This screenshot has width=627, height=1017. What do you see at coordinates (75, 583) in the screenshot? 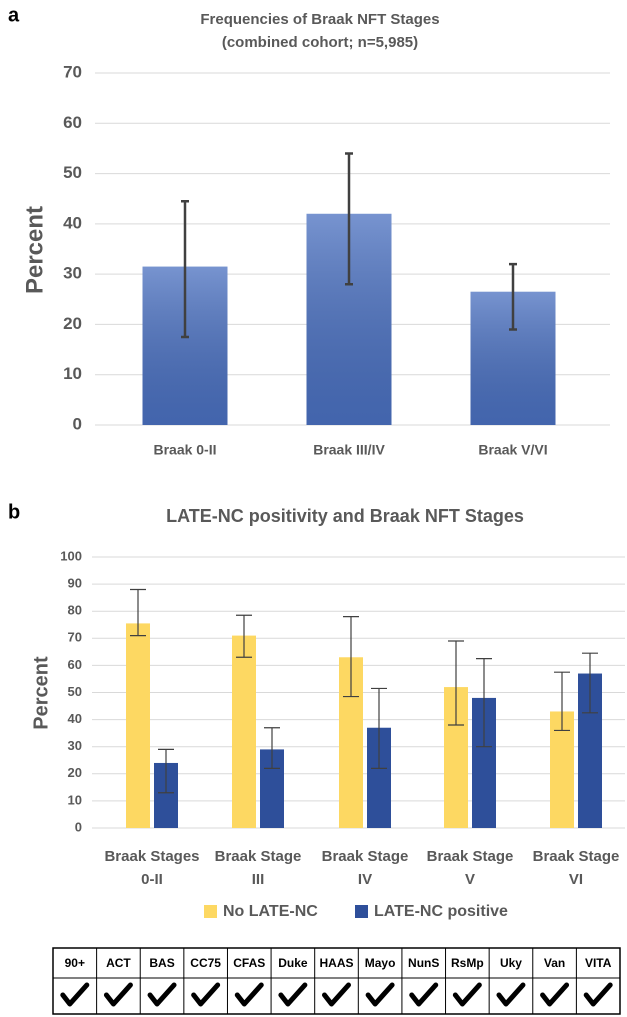
I see `y-tick-label: 90` at bounding box center [75, 583].